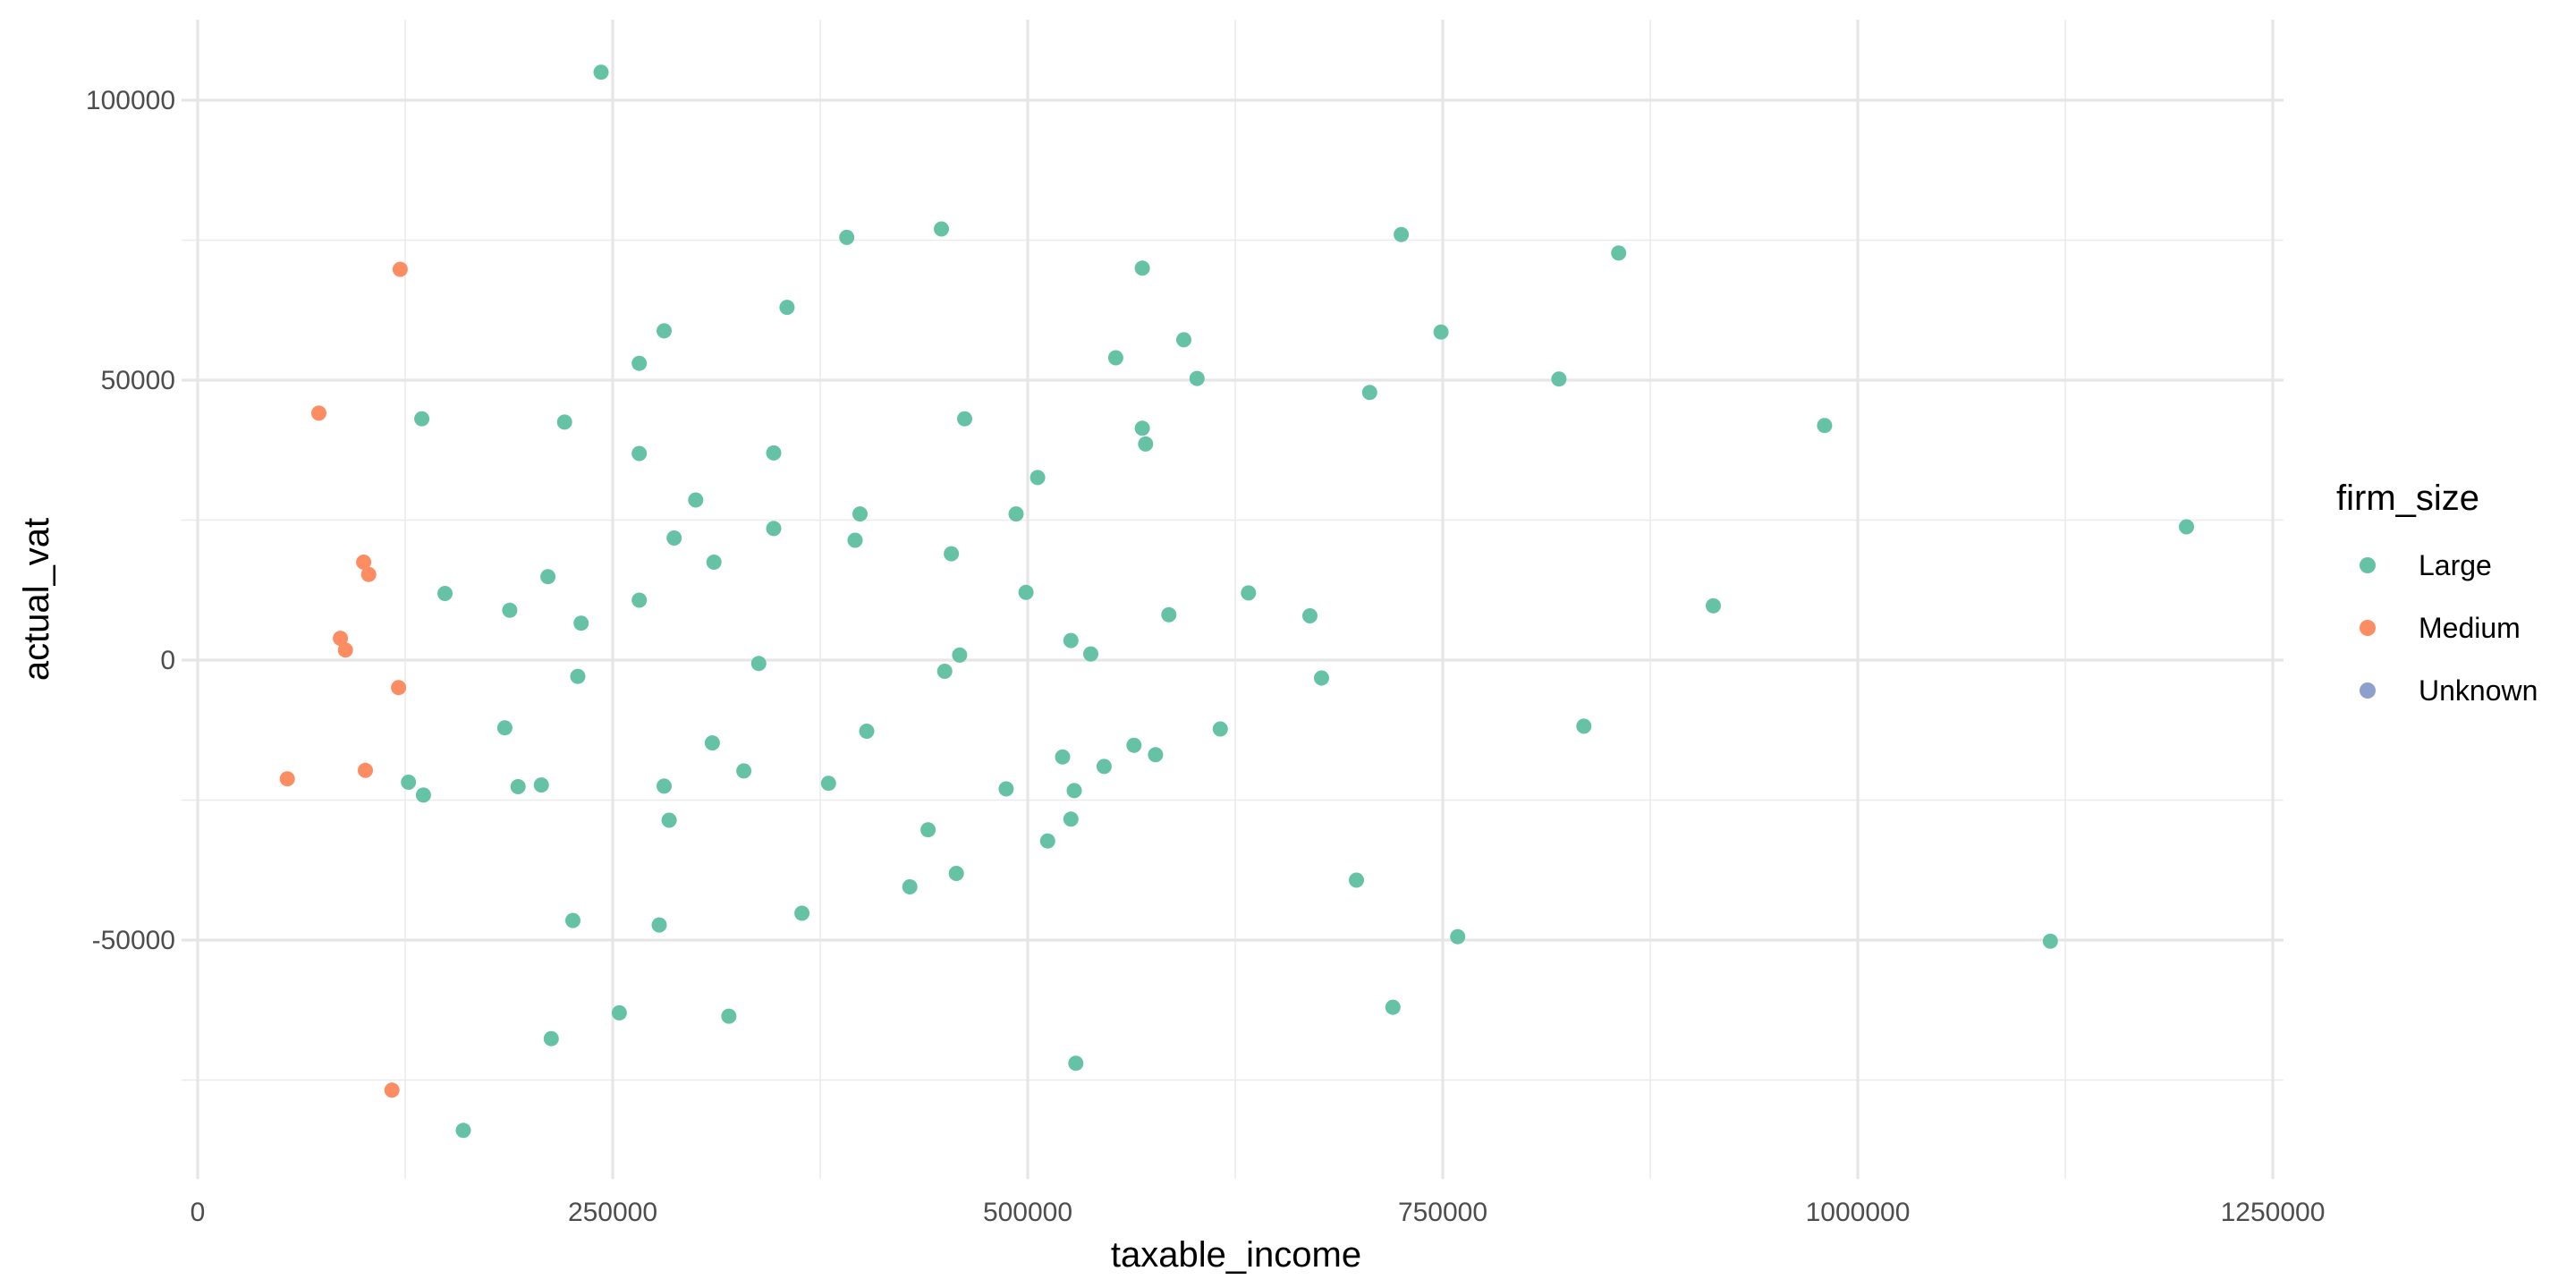 The width and height of the screenshot is (2576, 1288). Describe the element at coordinates (130, 520) in the screenshot. I see `y-axis-tick-labels: -50000 0 50000 100000` at that location.